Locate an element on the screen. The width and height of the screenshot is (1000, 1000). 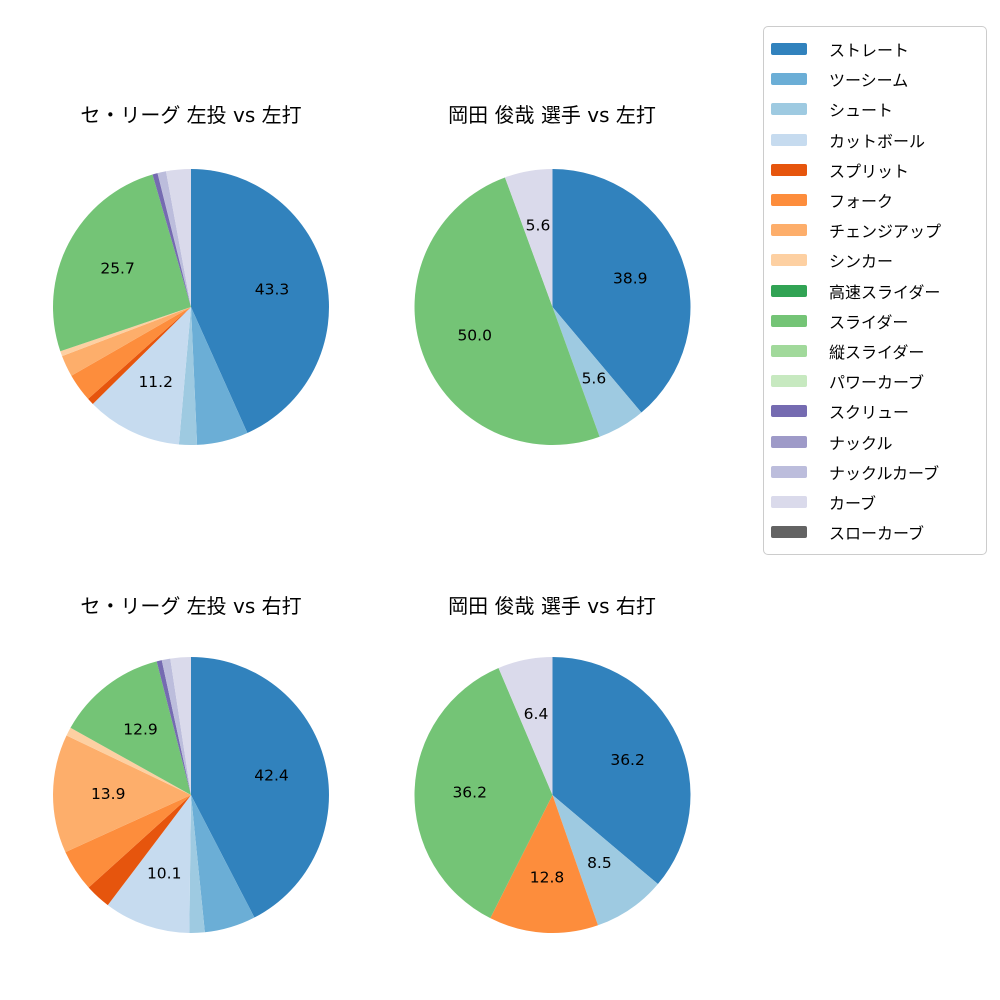
legend-label: カーブ is located at coordinates (853, 503).